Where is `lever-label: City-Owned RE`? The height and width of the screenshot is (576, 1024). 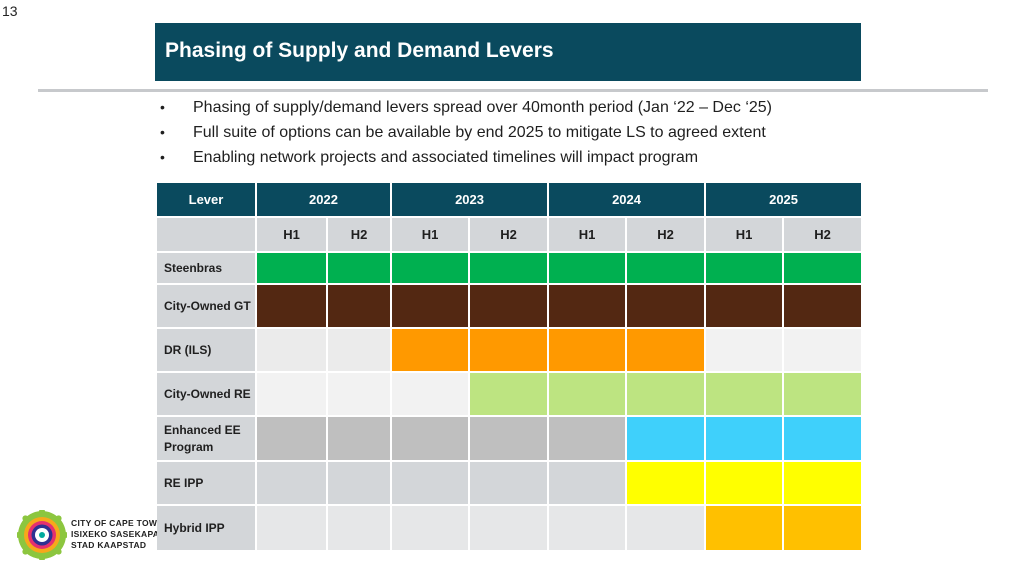 lever-label: City-Owned RE is located at coordinates (206, 394).